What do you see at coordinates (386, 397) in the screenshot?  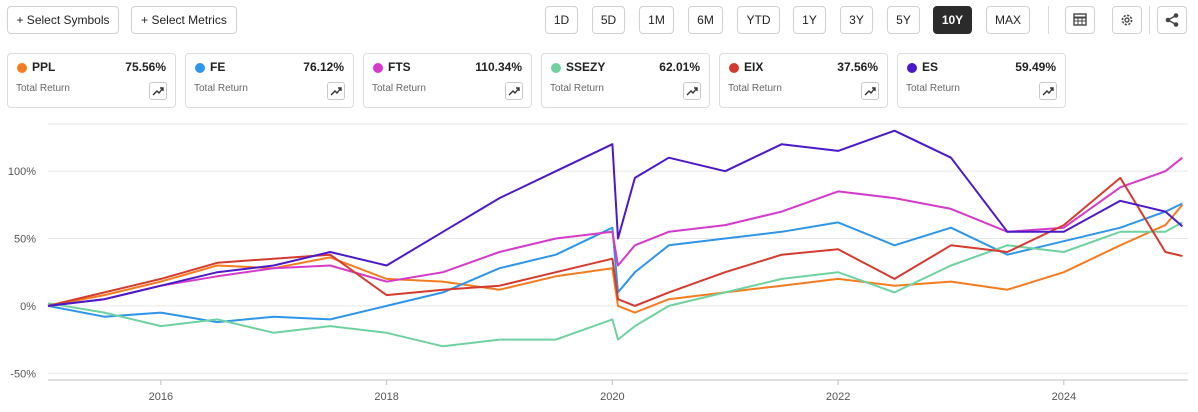 I see `x-tick-label: 2018` at bounding box center [386, 397].